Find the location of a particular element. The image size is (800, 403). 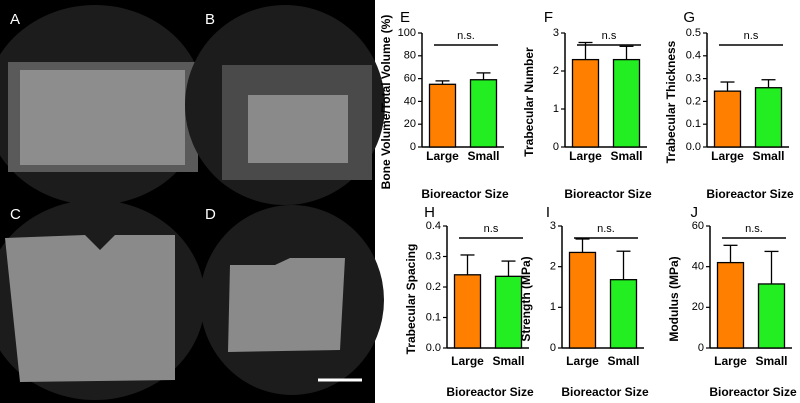

panel-label: J is located at coordinates (695, 212).